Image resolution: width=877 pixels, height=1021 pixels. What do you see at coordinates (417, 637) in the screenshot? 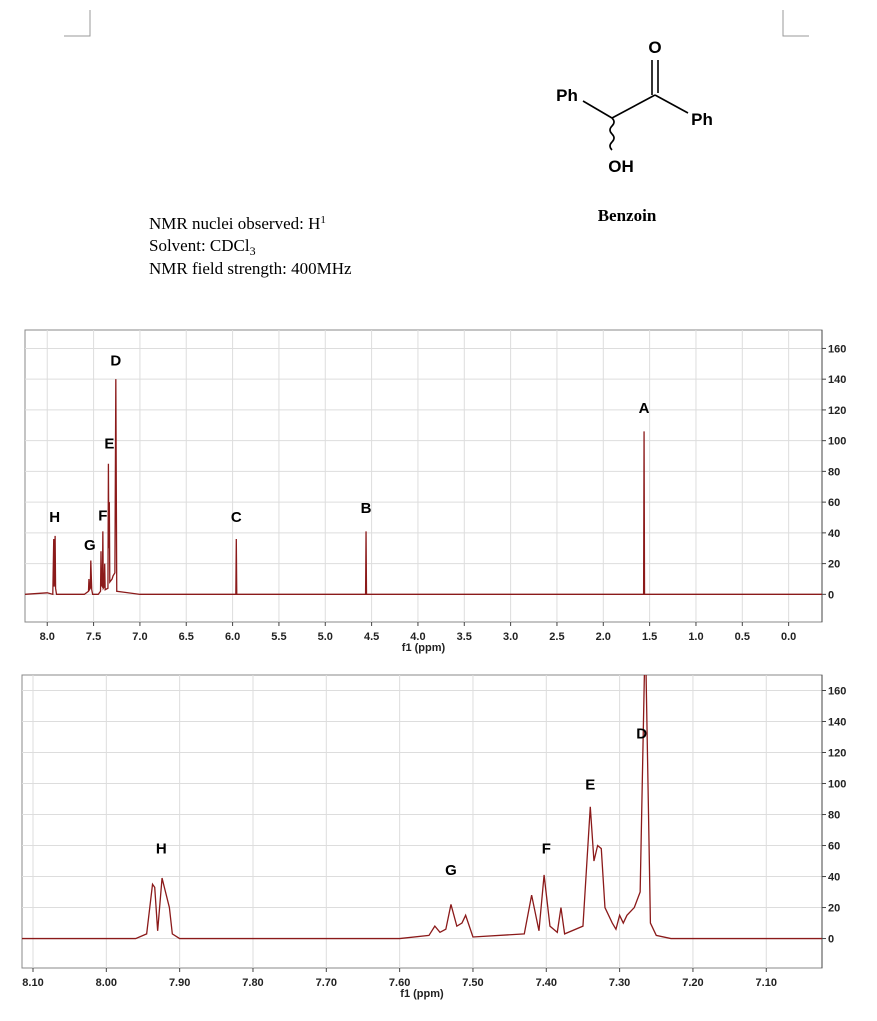
I see `x-tick-label: 4.0` at bounding box center [417, 637].